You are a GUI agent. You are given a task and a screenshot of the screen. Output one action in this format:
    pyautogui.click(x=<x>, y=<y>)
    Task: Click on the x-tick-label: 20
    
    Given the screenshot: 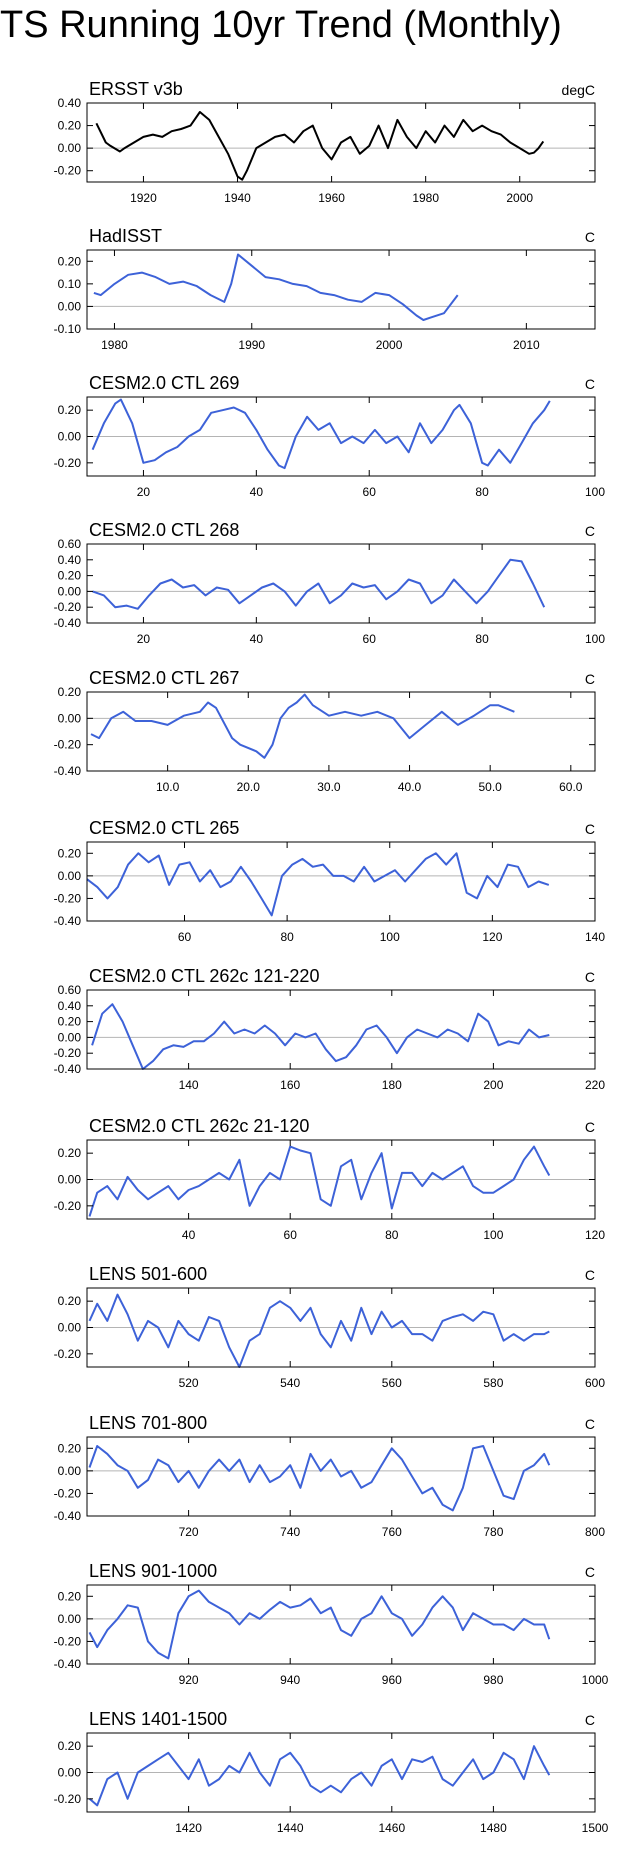 What is the action you would take?
    pyautogui.click(x=144, y=639)
    